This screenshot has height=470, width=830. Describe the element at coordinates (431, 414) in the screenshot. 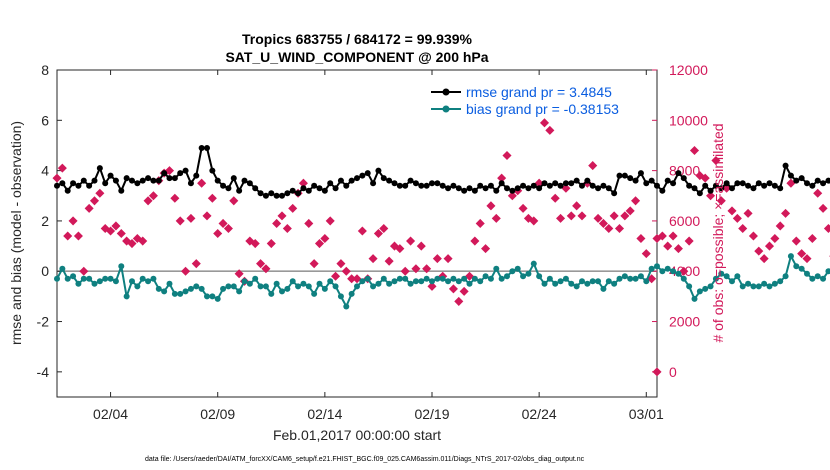

I see `x-tick-label: 02/19` at that location.